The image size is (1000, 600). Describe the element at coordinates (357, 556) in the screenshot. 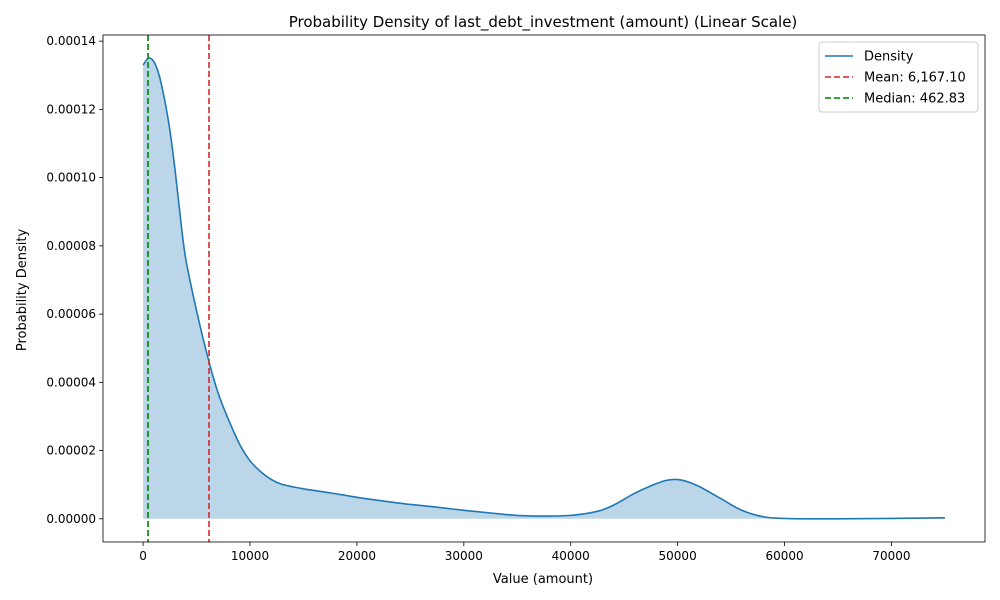

I see `x-tick-label: 20000` at that location.